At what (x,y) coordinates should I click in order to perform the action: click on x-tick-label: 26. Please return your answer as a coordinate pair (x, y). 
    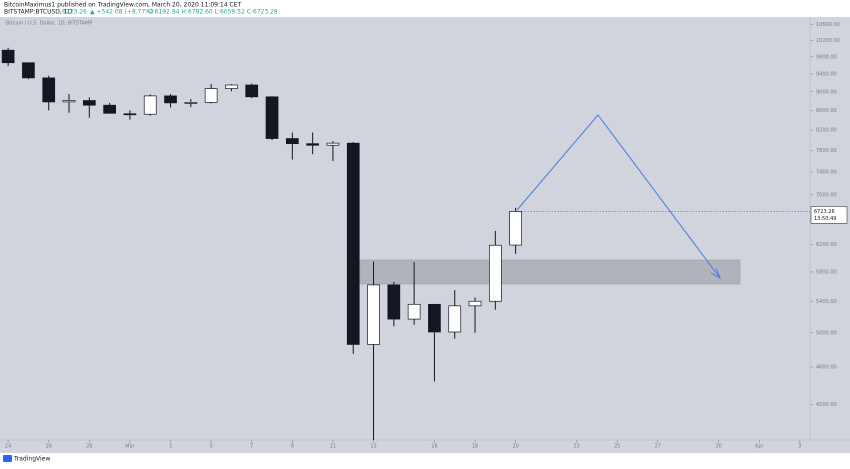
    Looking at the image, I should click on (49, 447).